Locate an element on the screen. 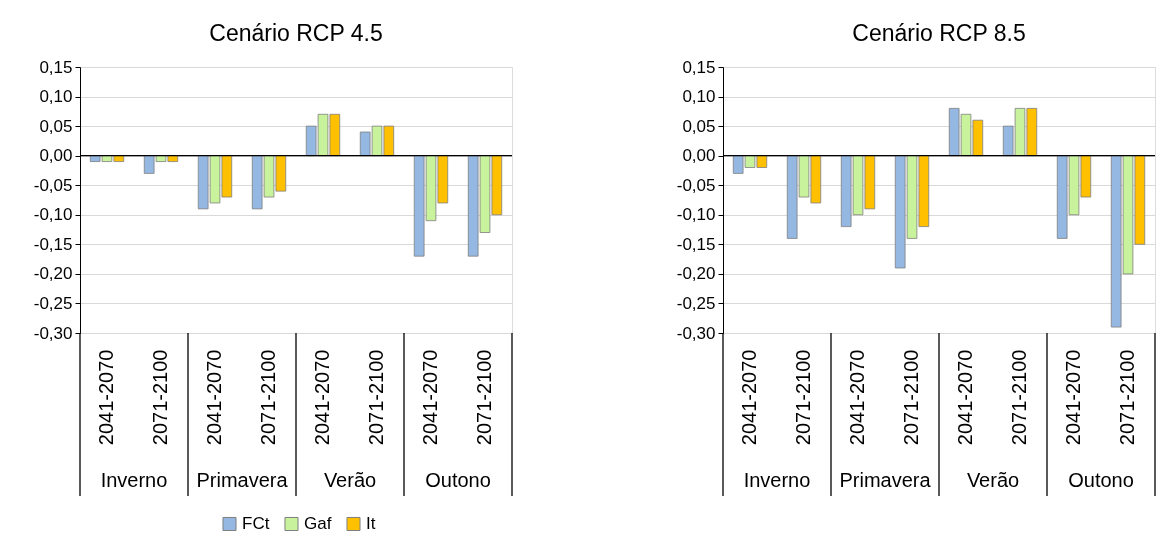  chart-title: Cenário RCP 8.5 is located at coordinates (939, 33).